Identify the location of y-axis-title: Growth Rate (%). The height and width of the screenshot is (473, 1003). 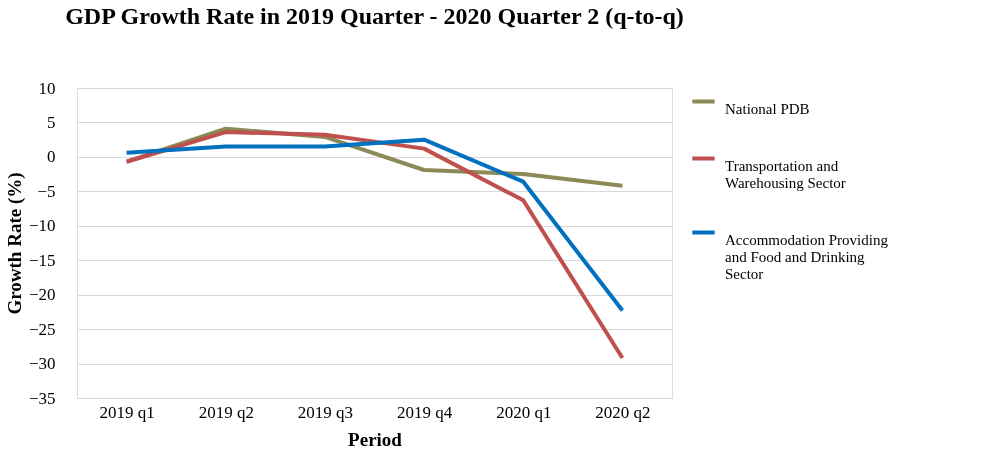
(14, 243).